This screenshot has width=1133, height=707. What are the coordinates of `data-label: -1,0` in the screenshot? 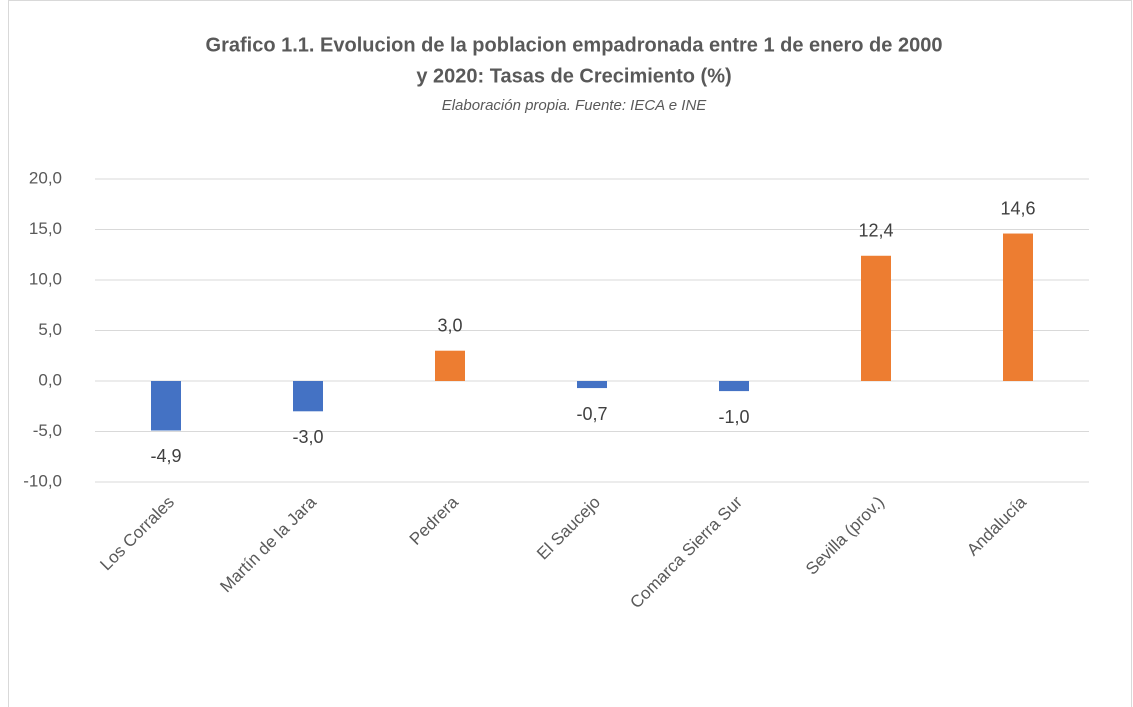 It's located at (733, 417).